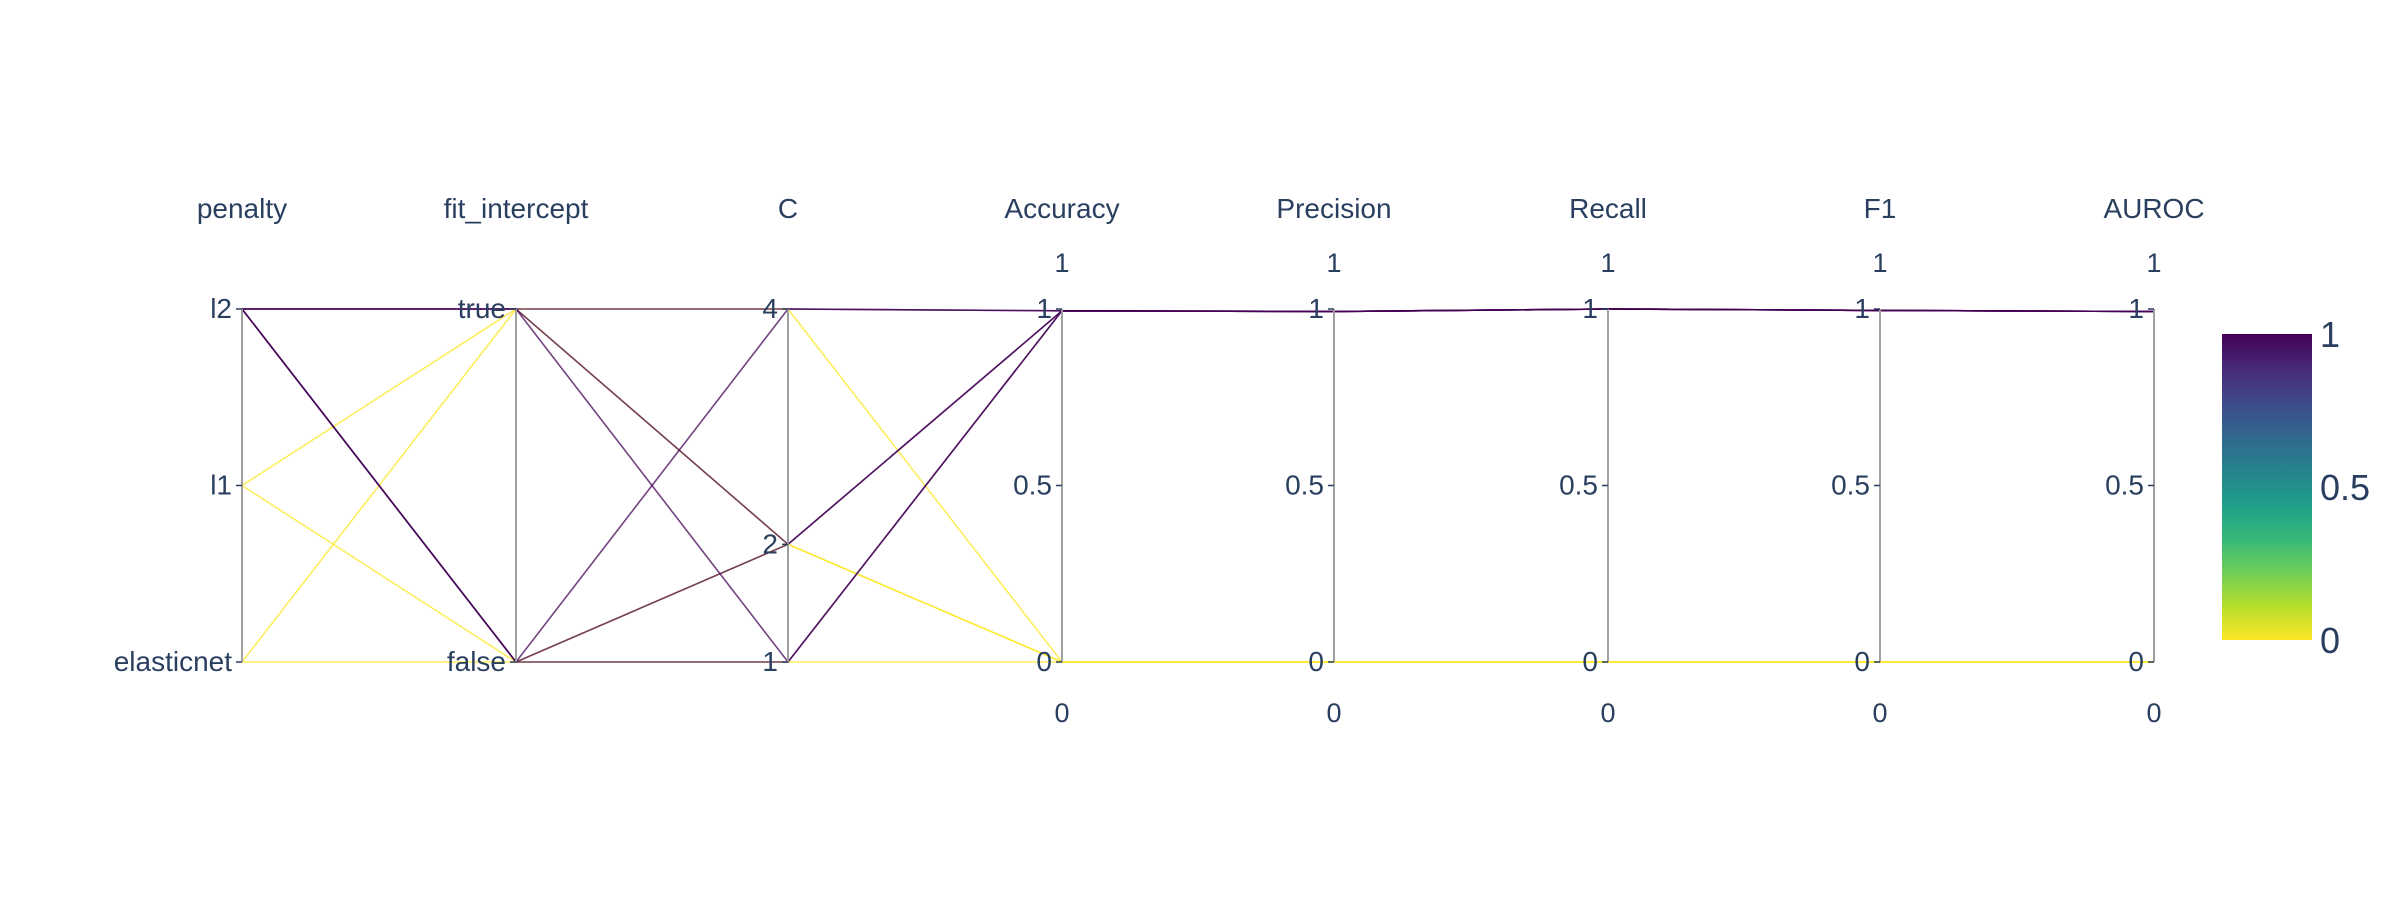 This screenshot has width=2400, height=900. What do you see at coordinates (1061, 263) in the screenshot?
I see `range-max-label-accuracy: 1` at bounding box center [1061, 263].